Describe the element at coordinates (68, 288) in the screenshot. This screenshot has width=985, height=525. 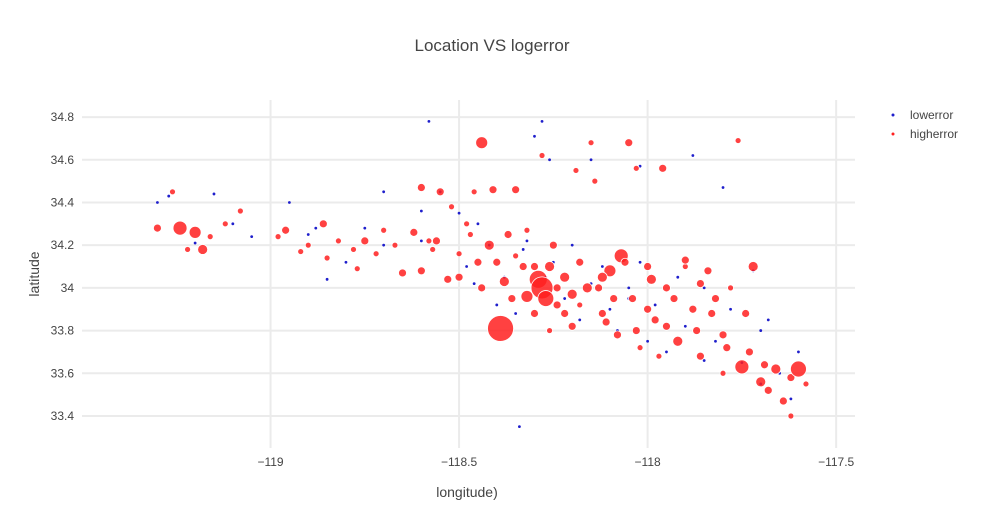
I see `y-tick-label: 34` at that location.